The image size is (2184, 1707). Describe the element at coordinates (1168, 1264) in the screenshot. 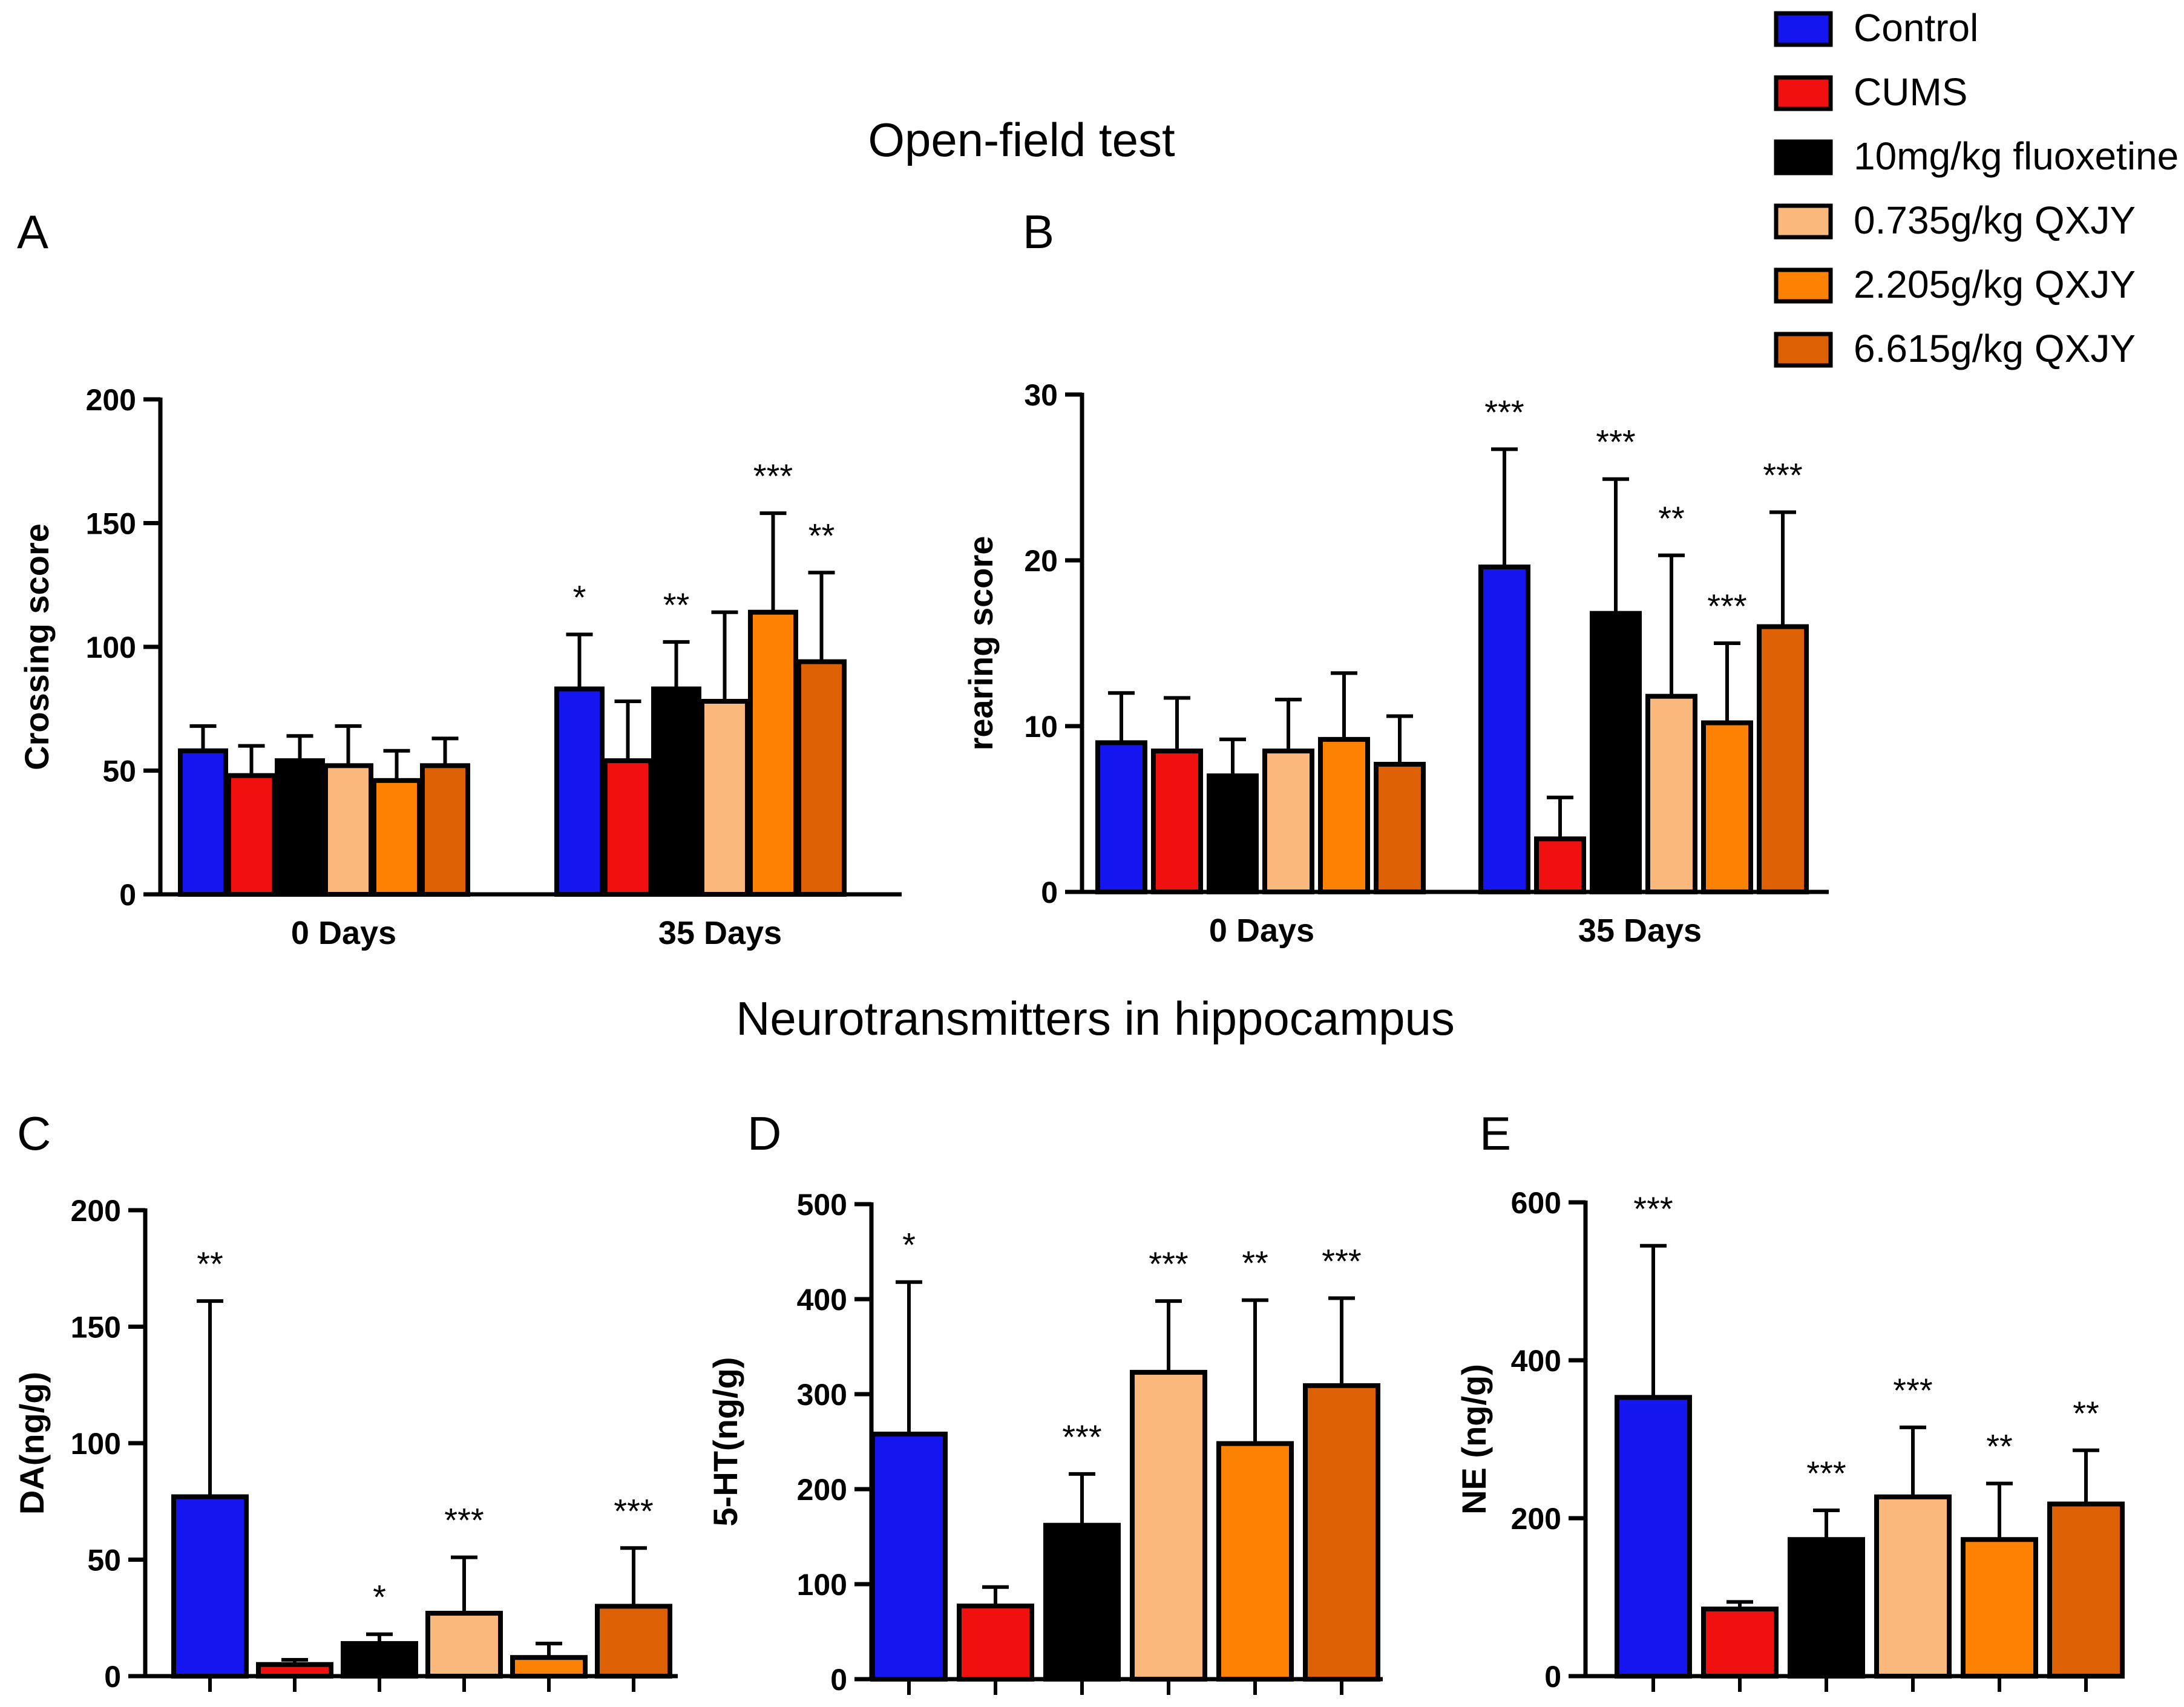

I see `significance-d-0-735g-kg-qxjy: ***` at that location.